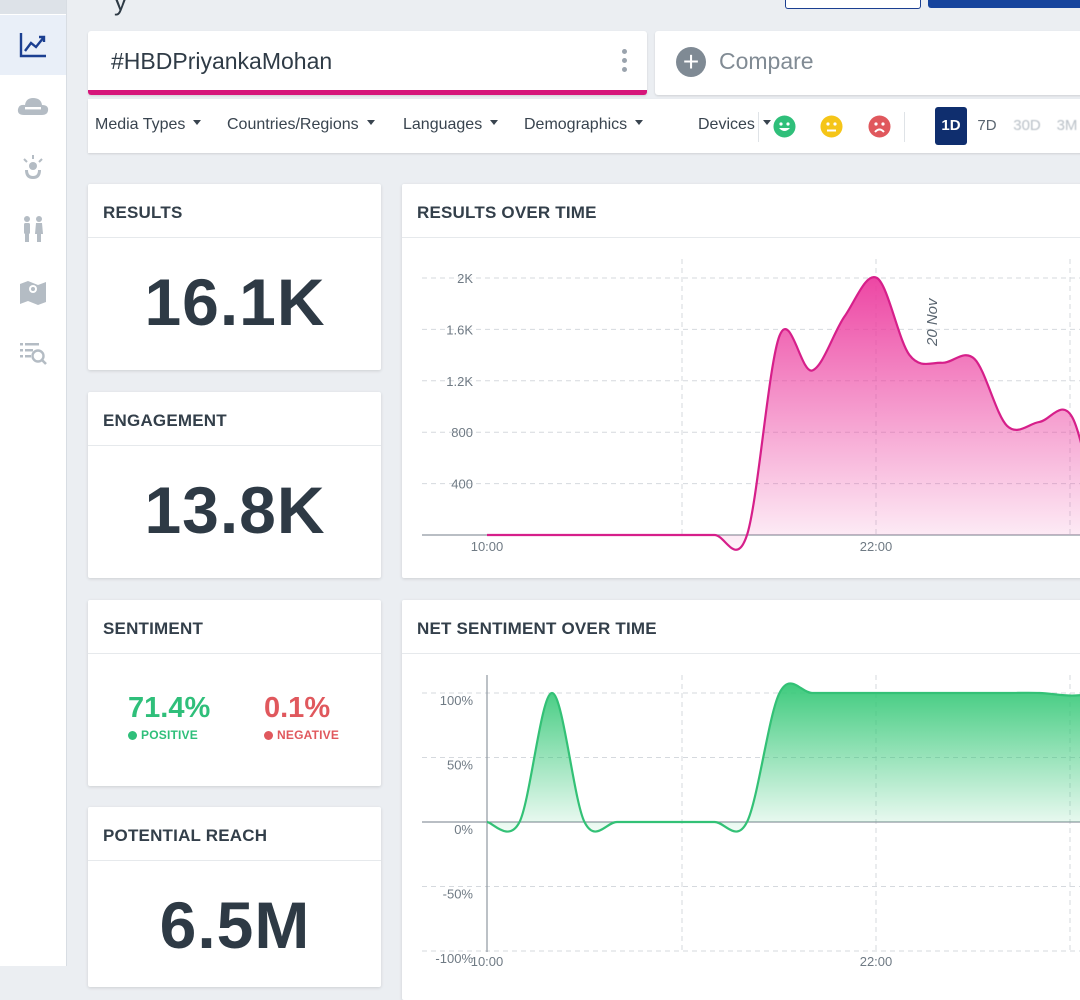 This screenshot has height=1000, width=1080. What do you see at coordinates (783, 413) in the screenshot?
I see `results-area` at bounding box center [783, 413].